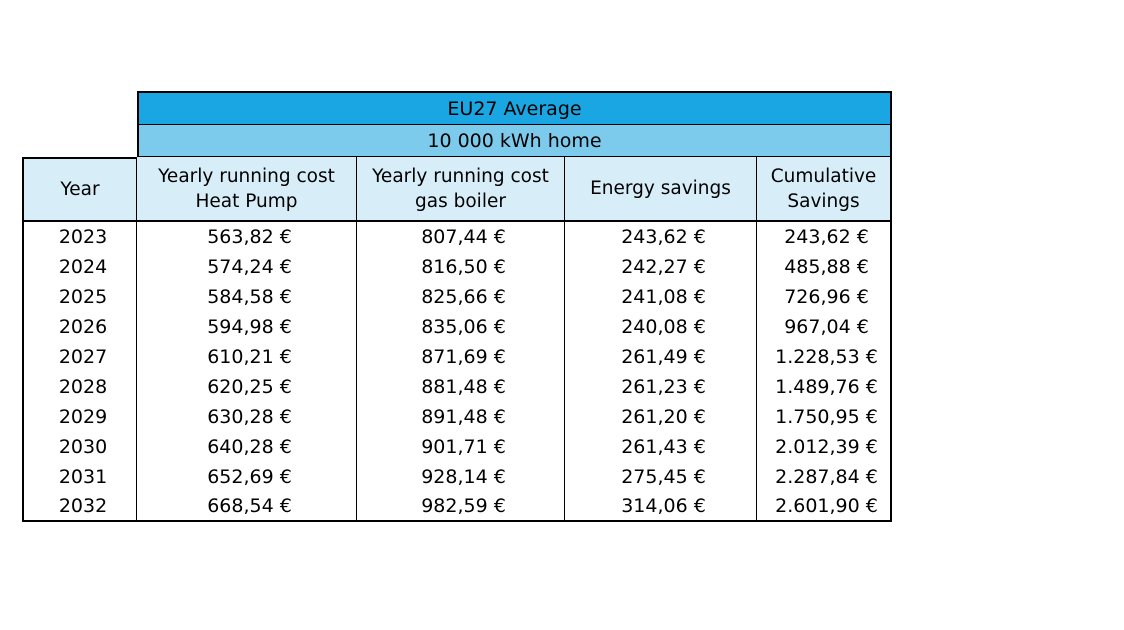  What do you see at coordinates (824, 237) in the screenshot?
I see `cumulative-savings-cell: 243,62 €` at bounding box center [824, 237].